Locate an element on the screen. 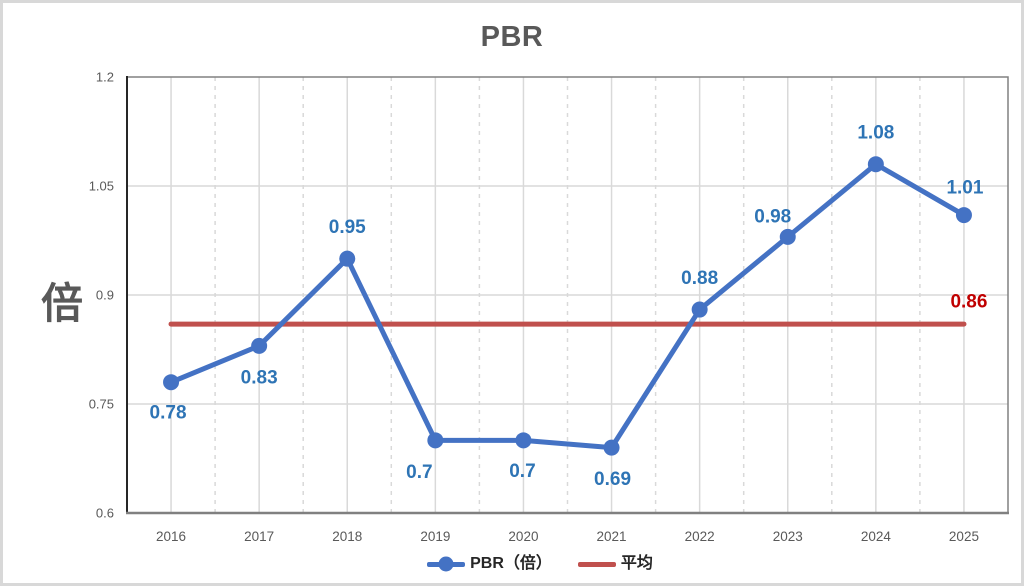 The width and height of the screenshot is (1024, 586). legend: PBR（倍） 平均 is located at coordinates (540, 564).